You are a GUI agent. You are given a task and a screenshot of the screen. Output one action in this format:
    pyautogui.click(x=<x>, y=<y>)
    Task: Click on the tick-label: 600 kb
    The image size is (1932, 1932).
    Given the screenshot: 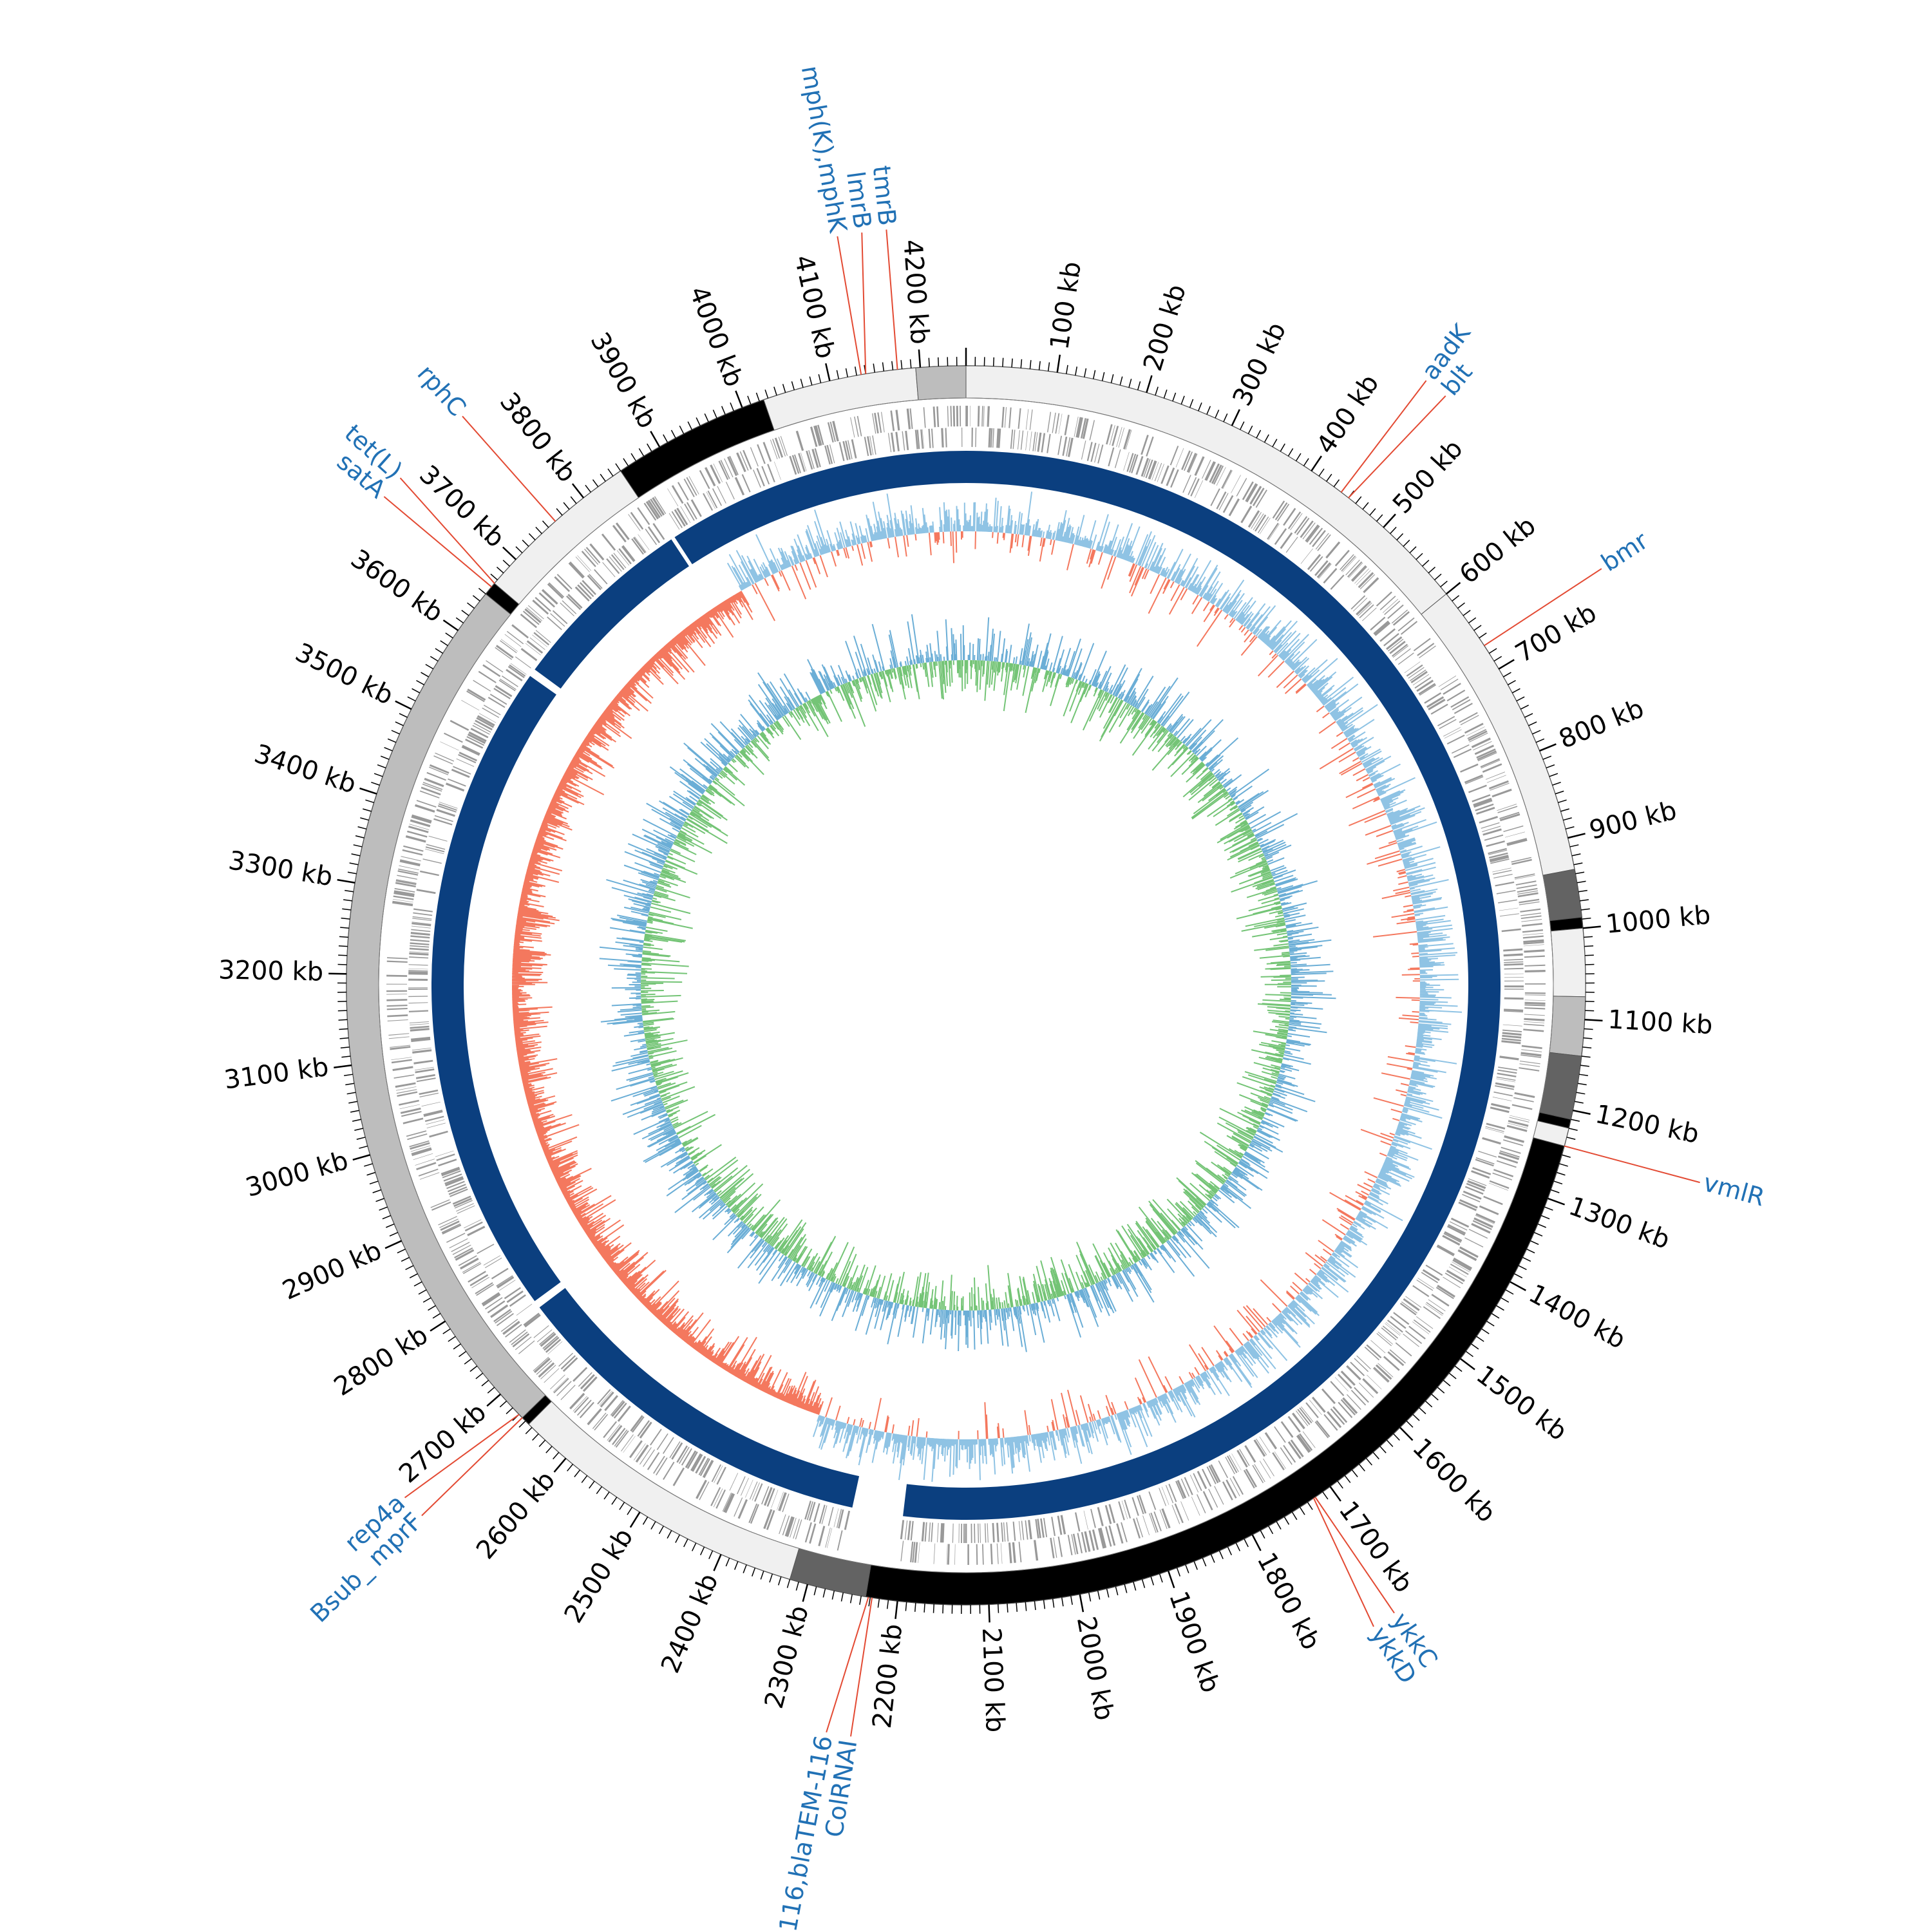 What is the action you would take?
    pyautogui.click(x=1498, y=550)
    